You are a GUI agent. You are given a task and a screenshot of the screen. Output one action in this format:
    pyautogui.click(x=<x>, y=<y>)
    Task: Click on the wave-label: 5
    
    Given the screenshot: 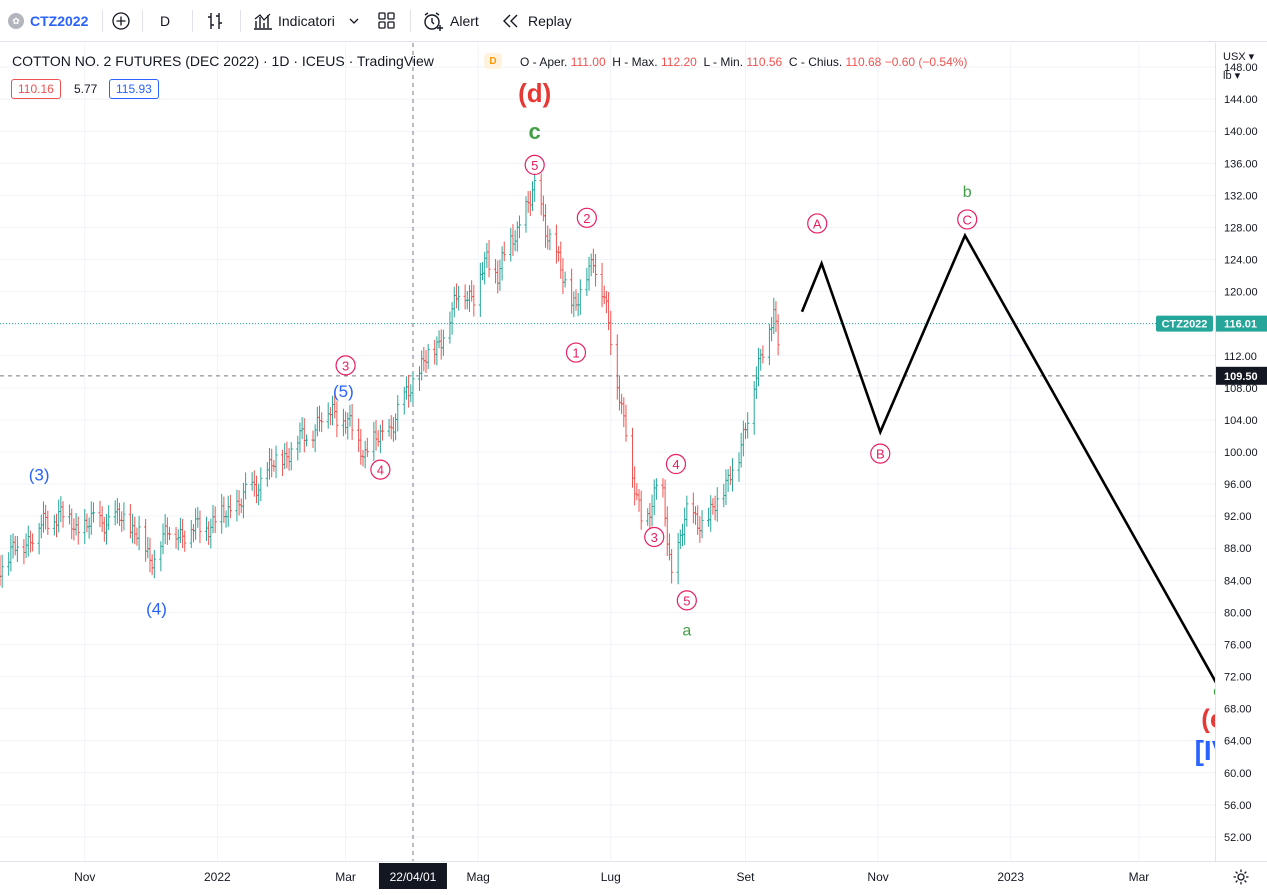 What is the action you would take?
    pyautogui.click(x=686, y=600)
    